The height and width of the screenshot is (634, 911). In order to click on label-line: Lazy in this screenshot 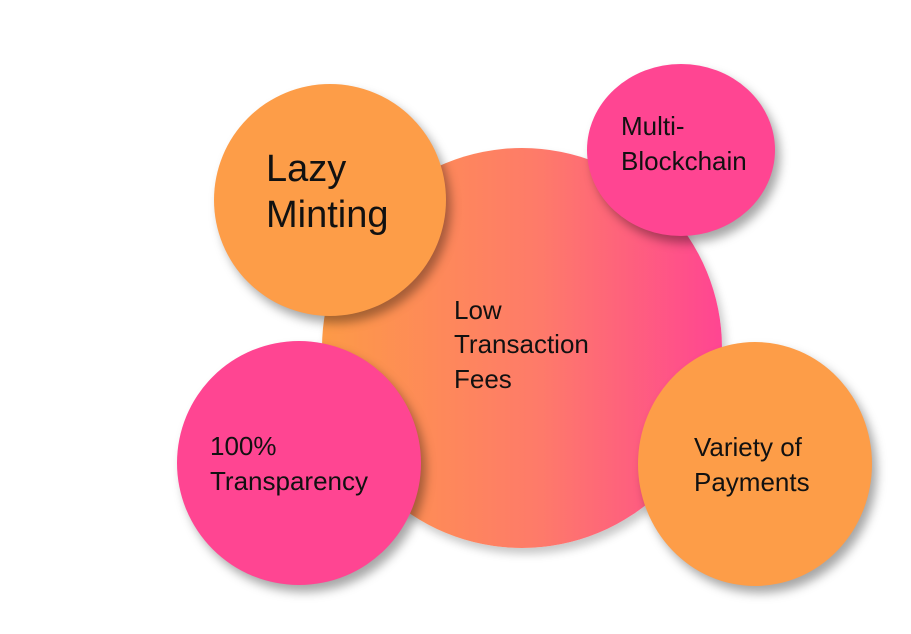, I will do `click(306, 169)`.